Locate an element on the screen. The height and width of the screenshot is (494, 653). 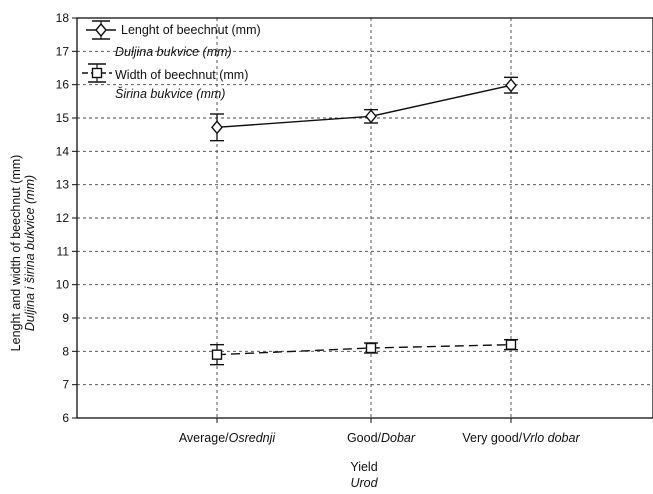
series-width is located at coordinates (364, 352).